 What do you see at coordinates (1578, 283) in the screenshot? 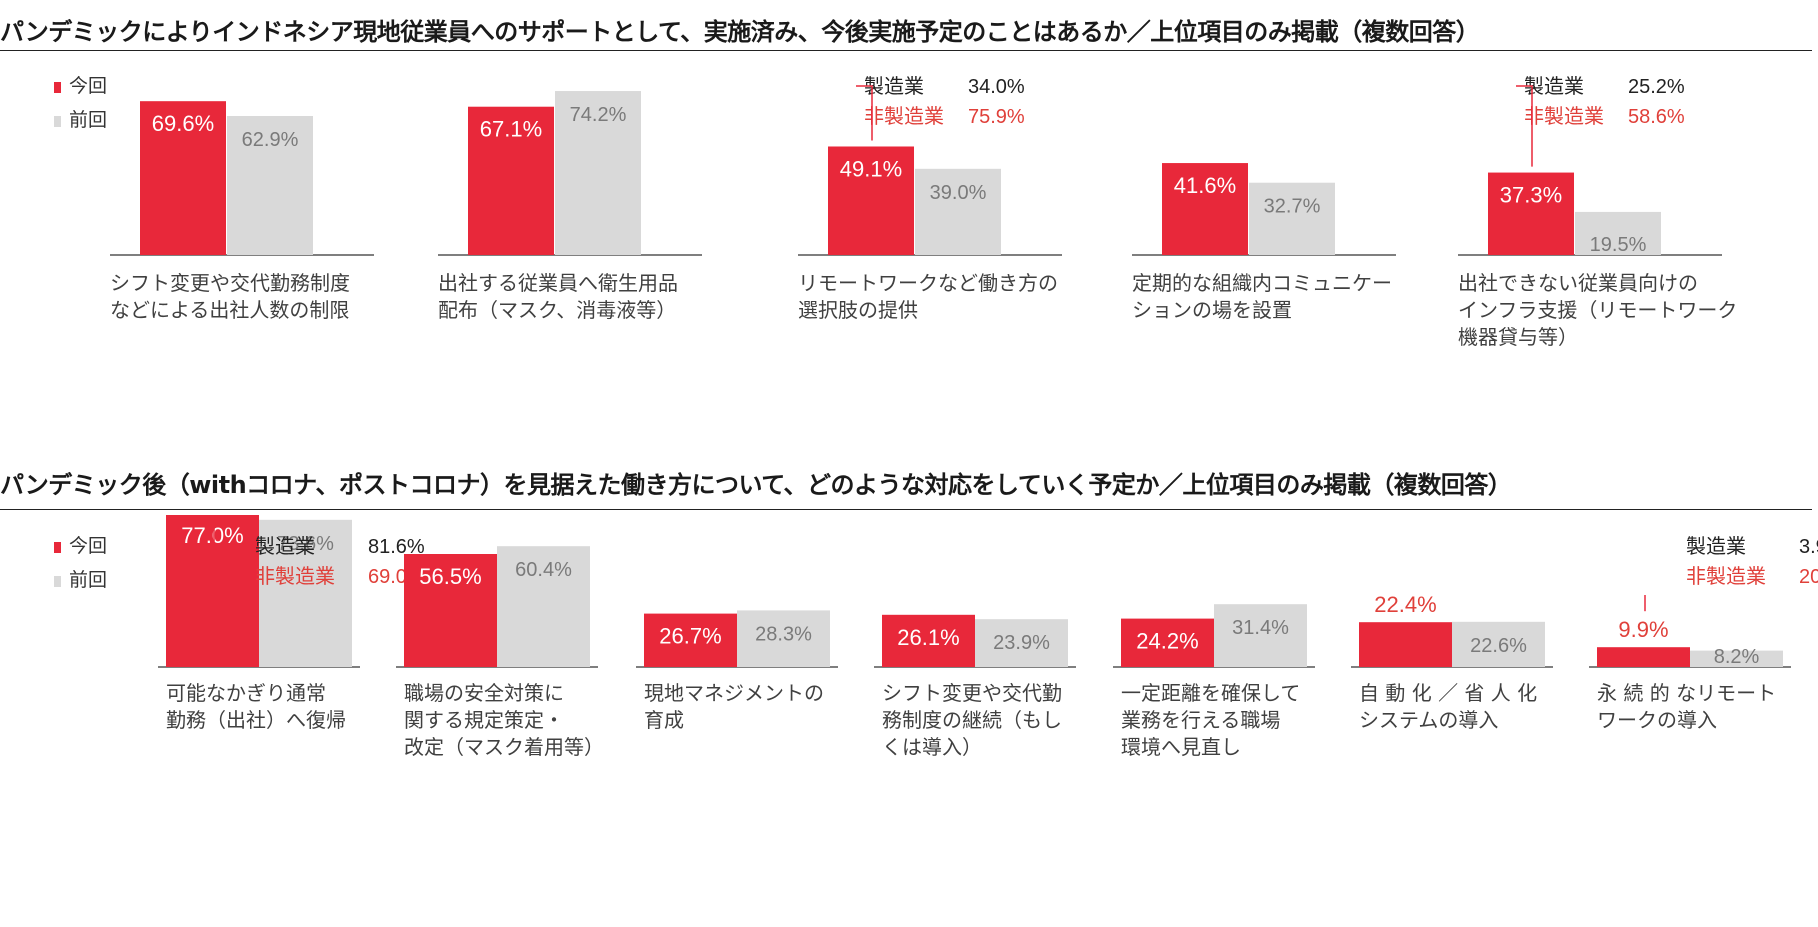
I see `category-label-5-line-1: 出社できない従業員向けの` at bounding box center [1578, 283].